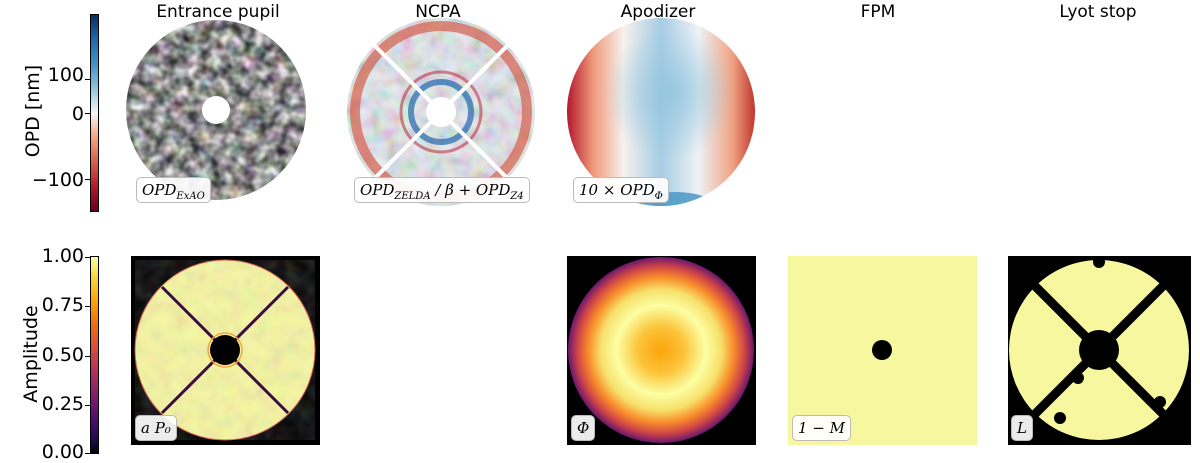  I want to click on column-title-fpm: FPM, so click(878, 12).